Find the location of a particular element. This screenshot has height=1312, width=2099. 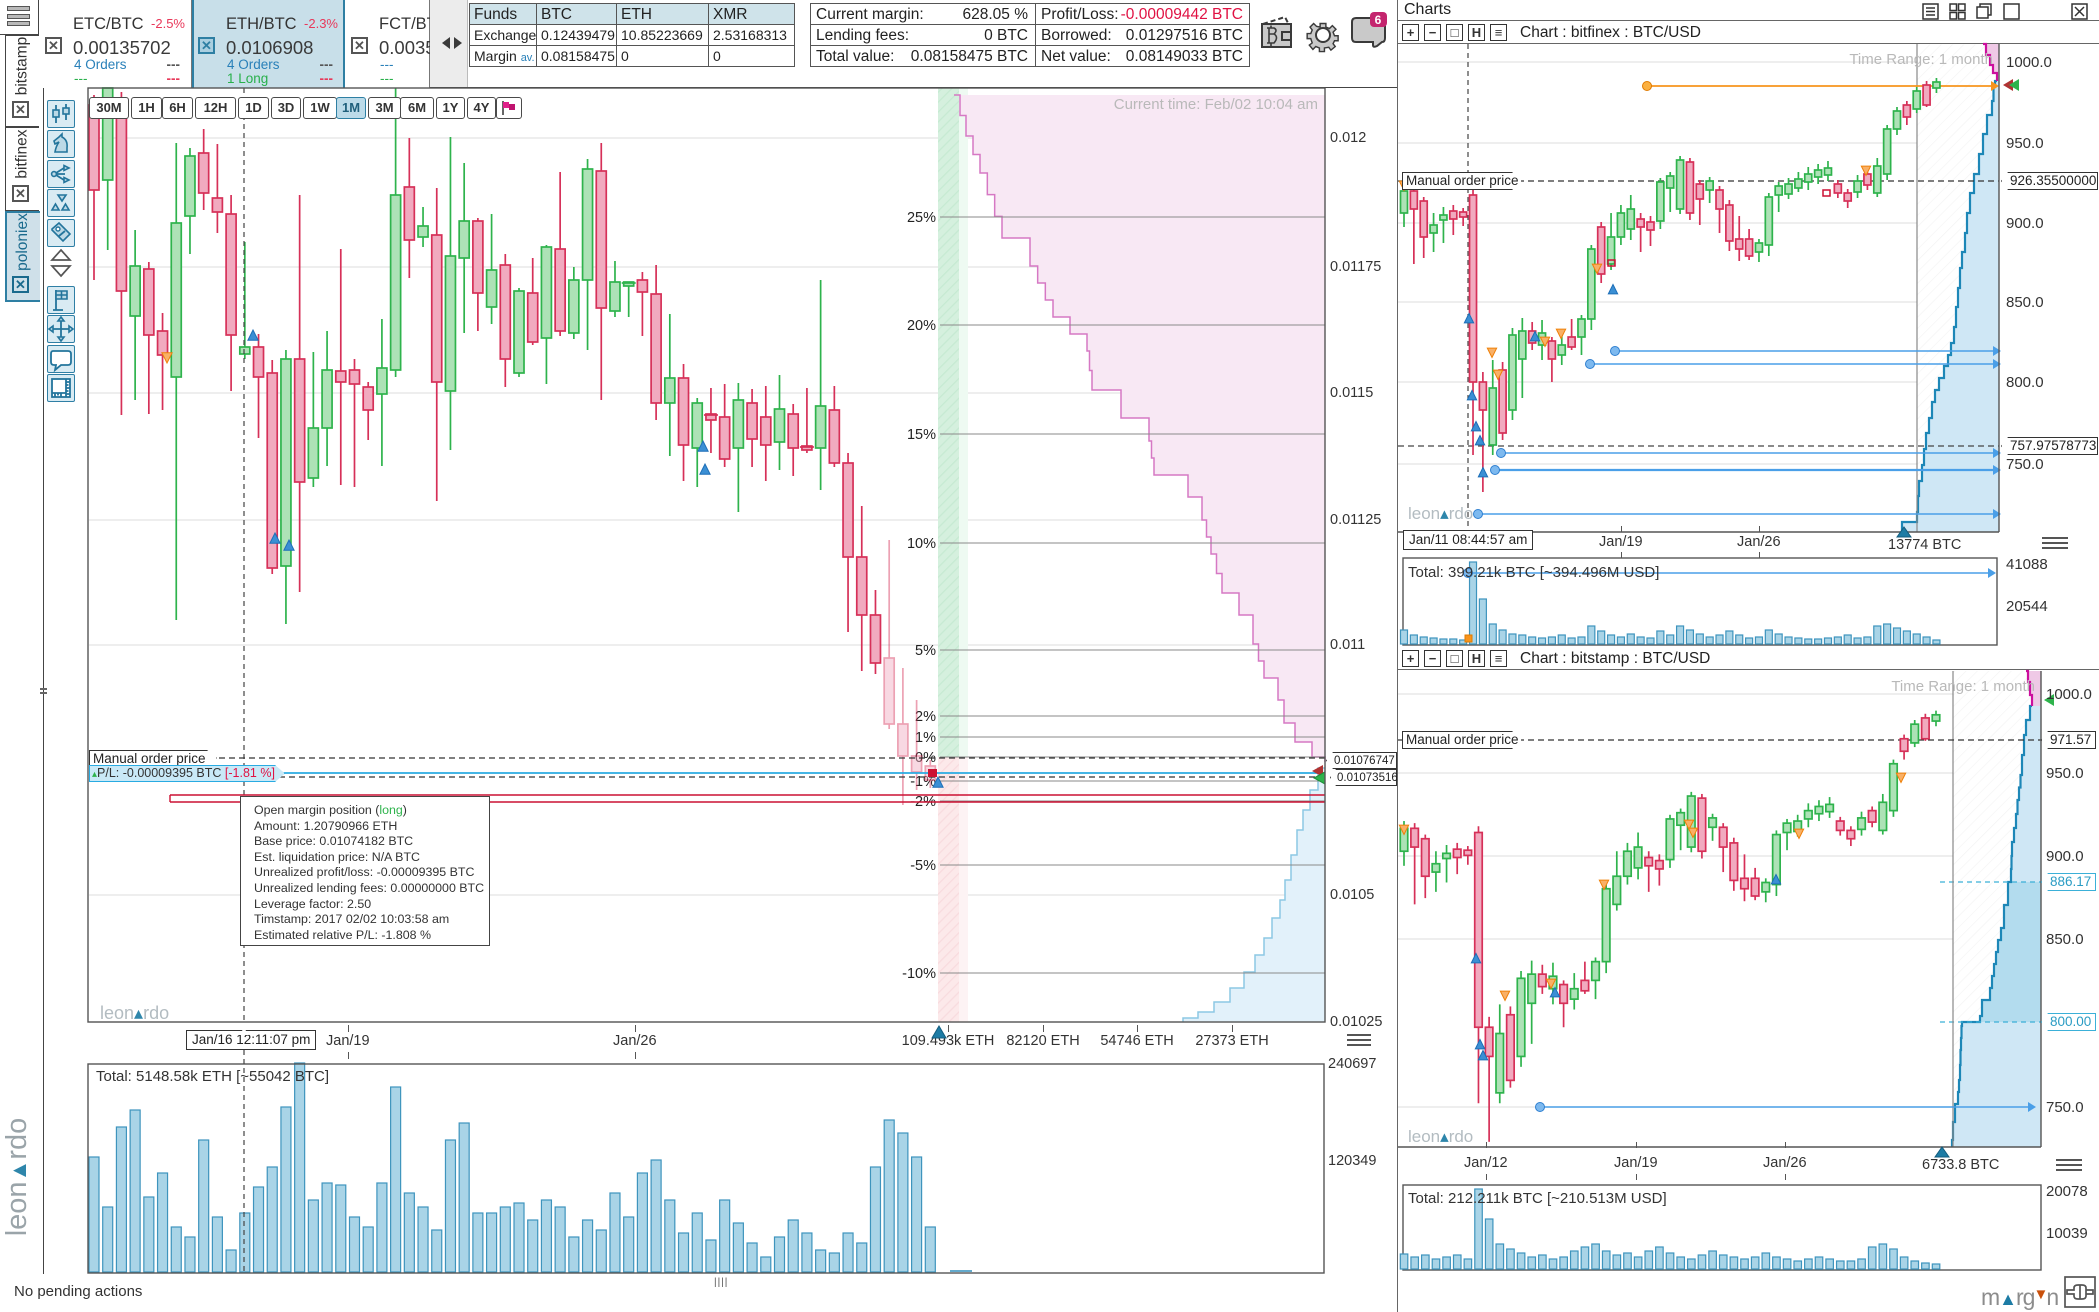

svg-text: 15% is located at coordinates (921, 435).